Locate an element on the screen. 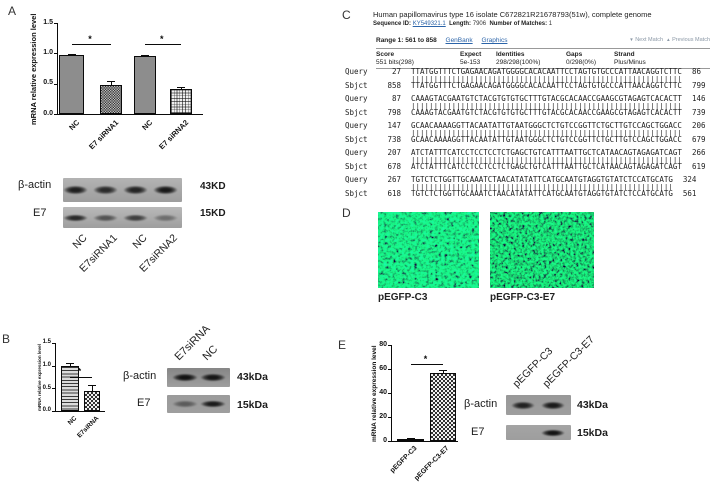 The image size is (710, 482). previous-match-link: Previous Match is located at coordinates (691, 40).